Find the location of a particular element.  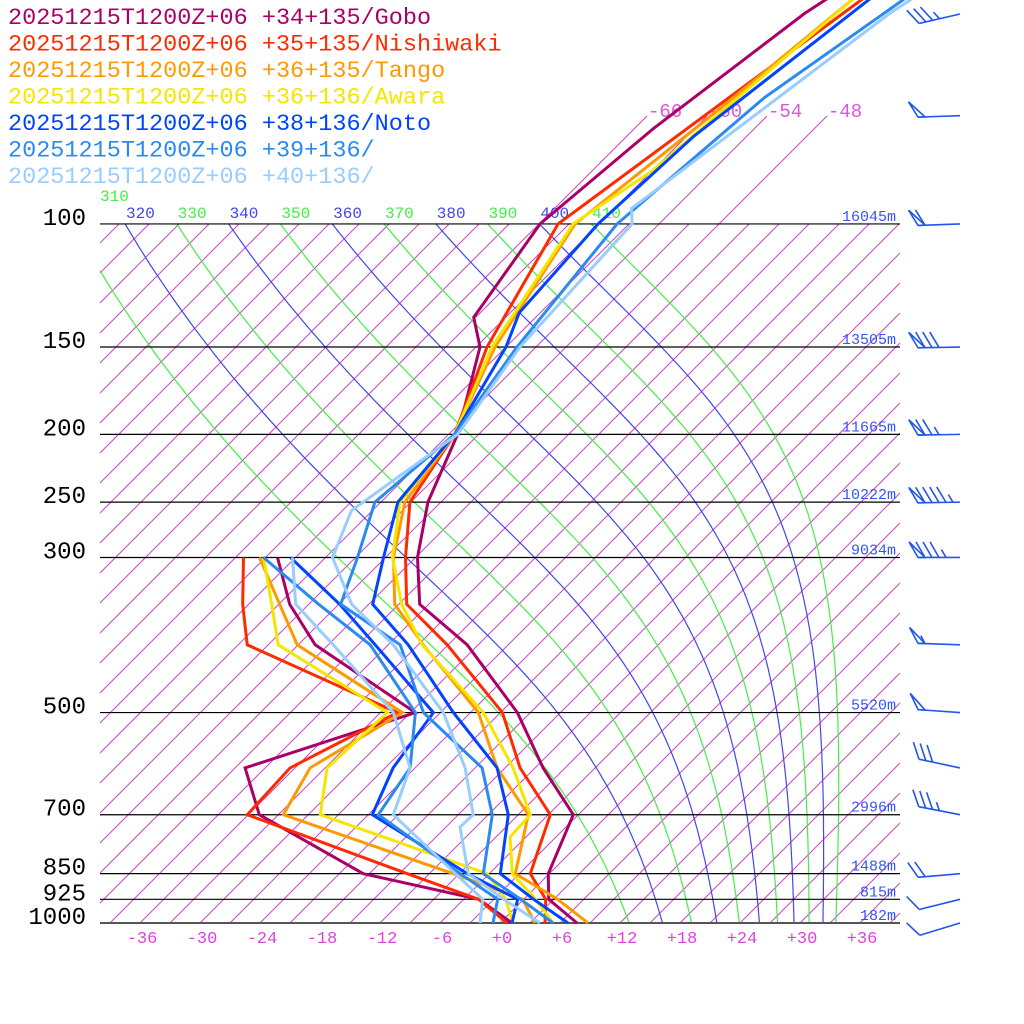

adiabat-label: 380 is located at coordinates (451, 214).